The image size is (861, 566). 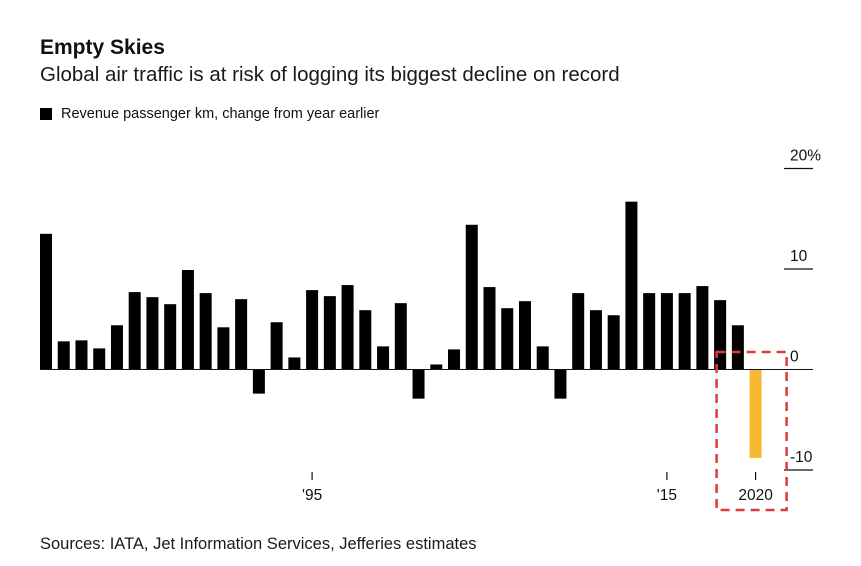 I want to click on x-tick-label-2015: '15, so click(x=667, y=495).